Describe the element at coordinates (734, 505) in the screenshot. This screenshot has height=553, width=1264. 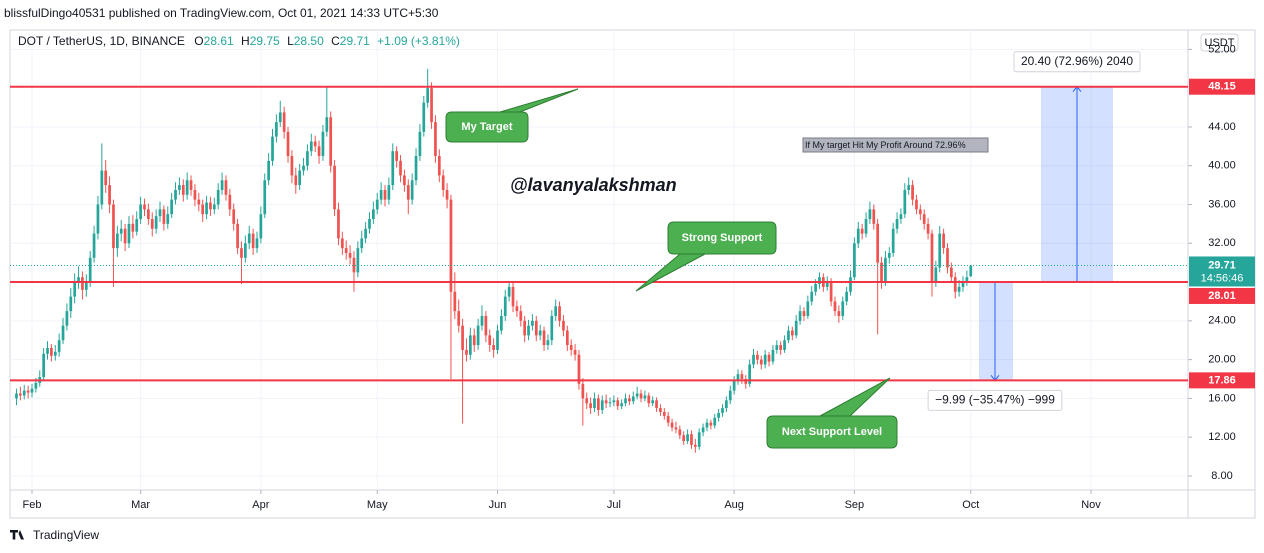
I see `x-tick-label: Aug` at that location.